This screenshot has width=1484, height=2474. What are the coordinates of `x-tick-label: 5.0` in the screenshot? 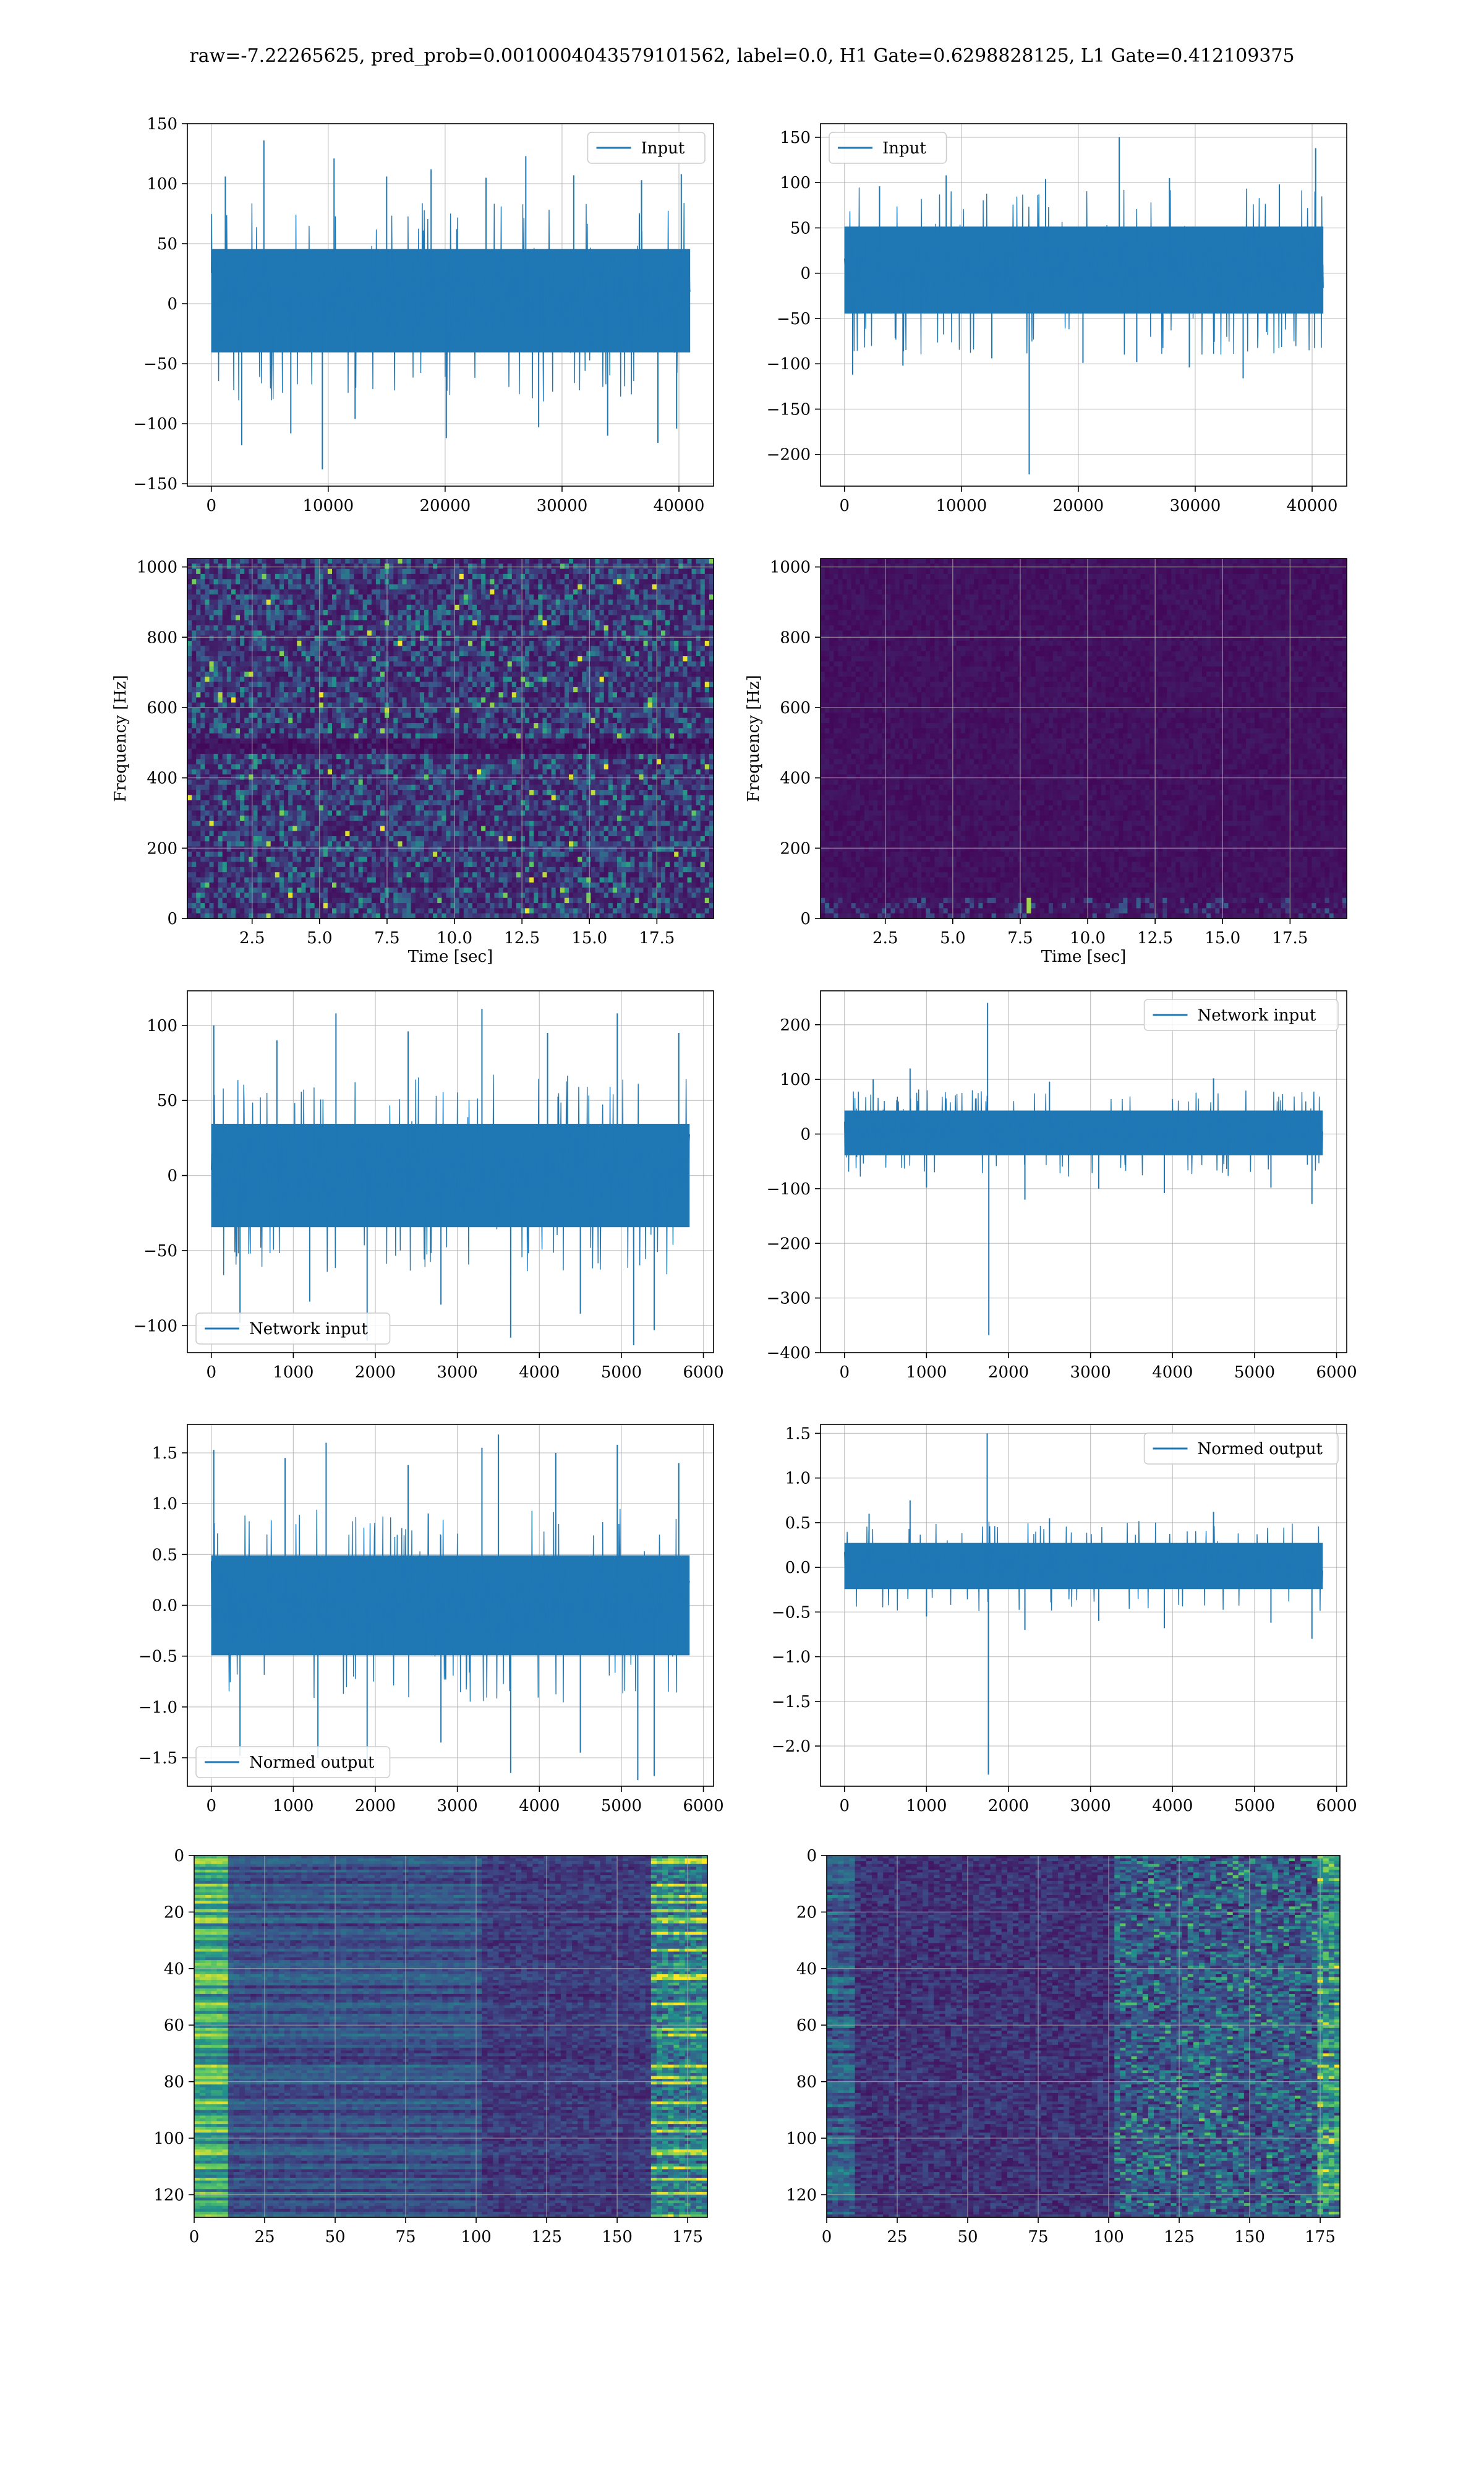 It's located at (319, 938).